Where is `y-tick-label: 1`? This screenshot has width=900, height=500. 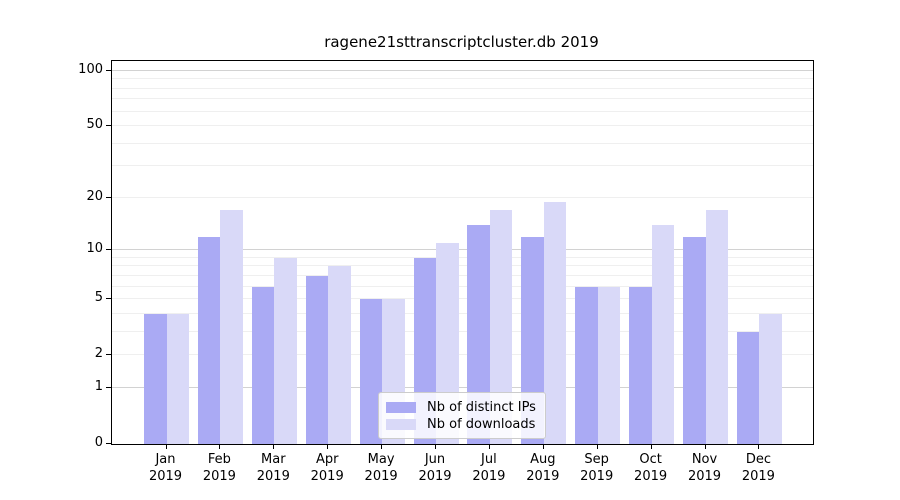
y-tick-label: 1 is located at coordinates (98, 386).